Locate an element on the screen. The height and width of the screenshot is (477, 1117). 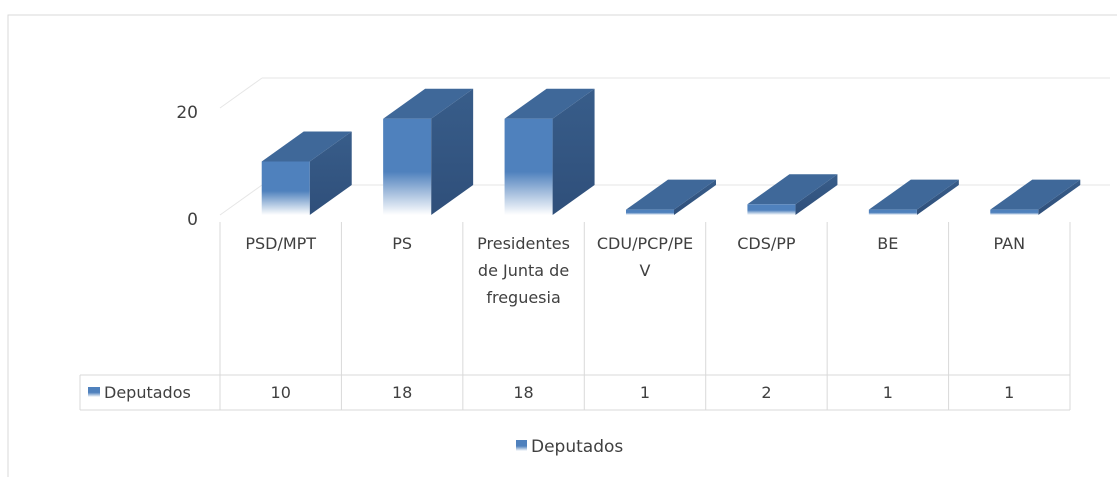
category-label: PAN is located at coordinates (1009, 243).